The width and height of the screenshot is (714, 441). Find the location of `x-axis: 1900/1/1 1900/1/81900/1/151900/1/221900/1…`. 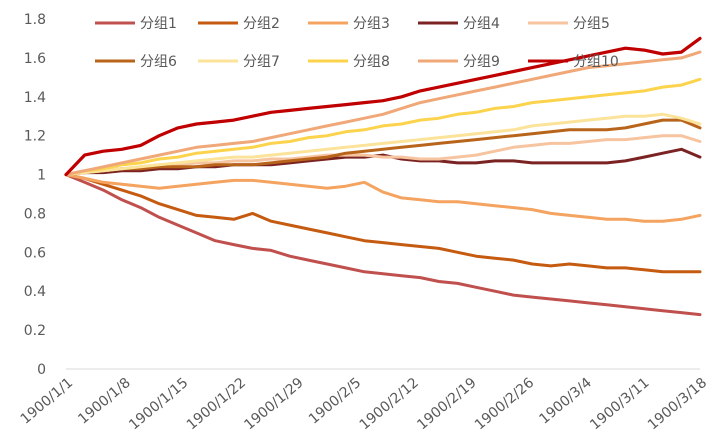

x-axis: 1900/1/1 1900/1/81900/1/151900/1/221900/1… is located at coordinates (364, 400).